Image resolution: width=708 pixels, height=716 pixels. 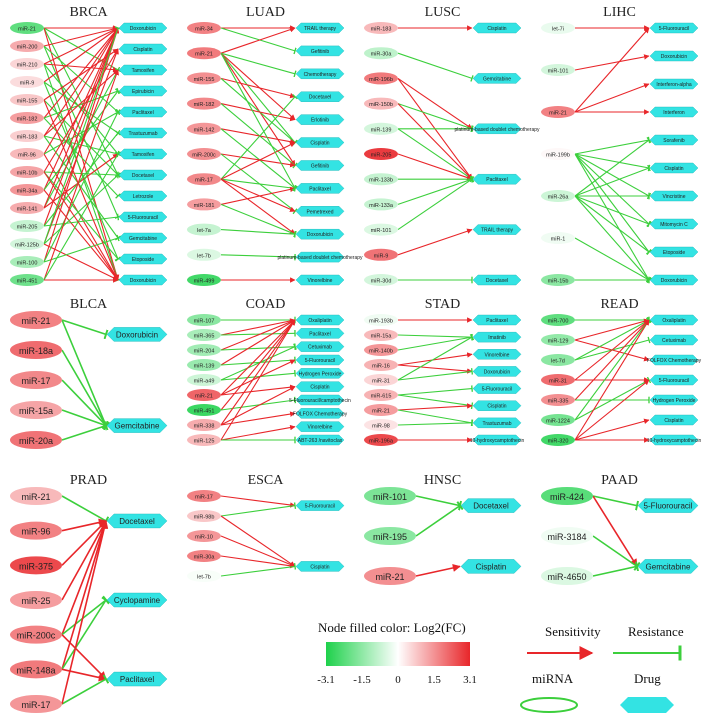 I want to click on mirna-node: miR-a49, so click(x=204, y=380).